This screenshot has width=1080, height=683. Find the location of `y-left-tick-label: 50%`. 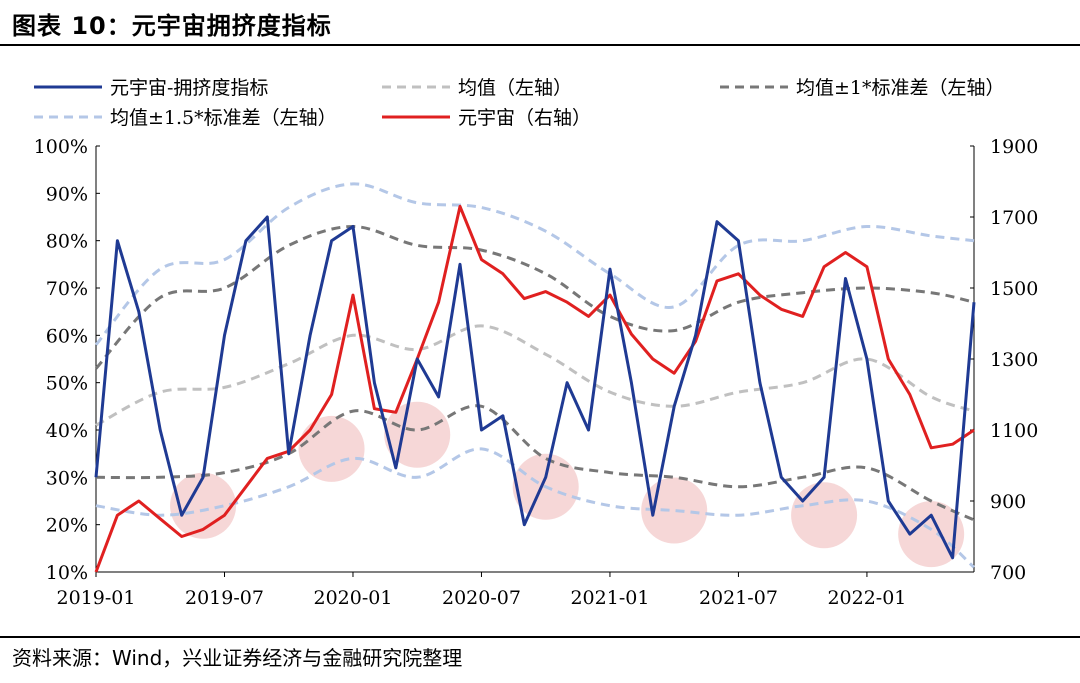

y-left-tick-label: 50% is located at coordinates (67, 384).